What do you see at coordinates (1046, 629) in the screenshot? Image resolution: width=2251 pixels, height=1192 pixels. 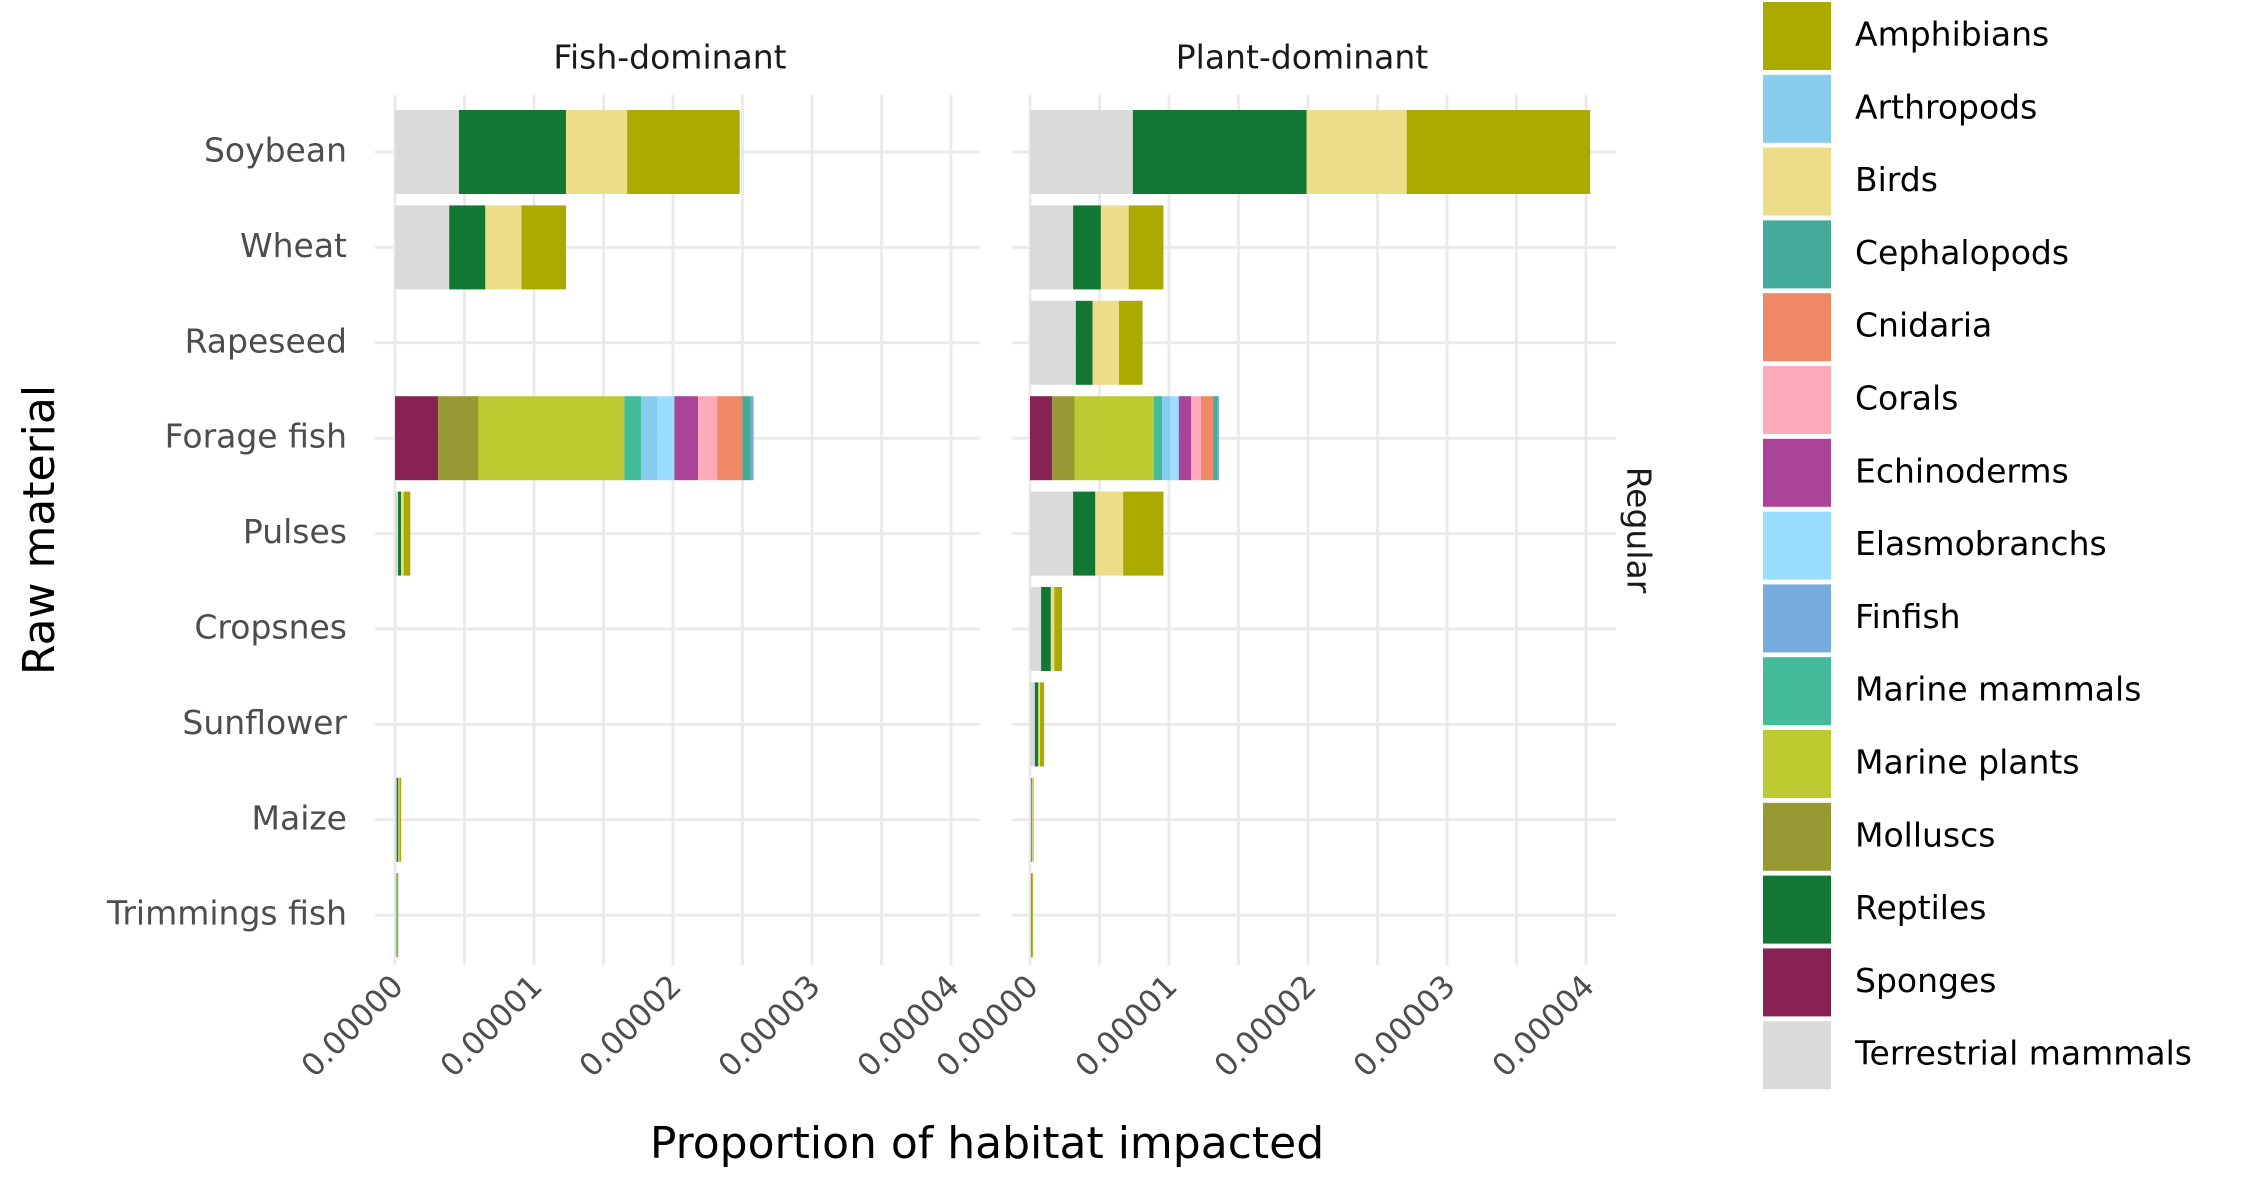 I see `bar-plant-dominant-cropsnes-reptiles` at bounding box center [1046, 629].